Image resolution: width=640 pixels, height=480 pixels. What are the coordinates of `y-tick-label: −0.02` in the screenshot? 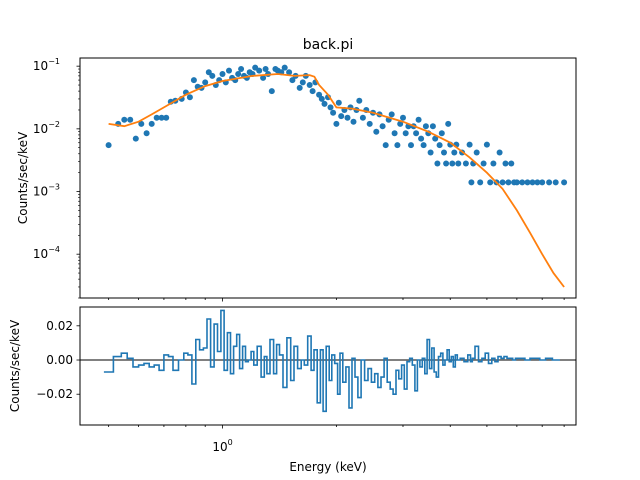 It's located at (54, 394).